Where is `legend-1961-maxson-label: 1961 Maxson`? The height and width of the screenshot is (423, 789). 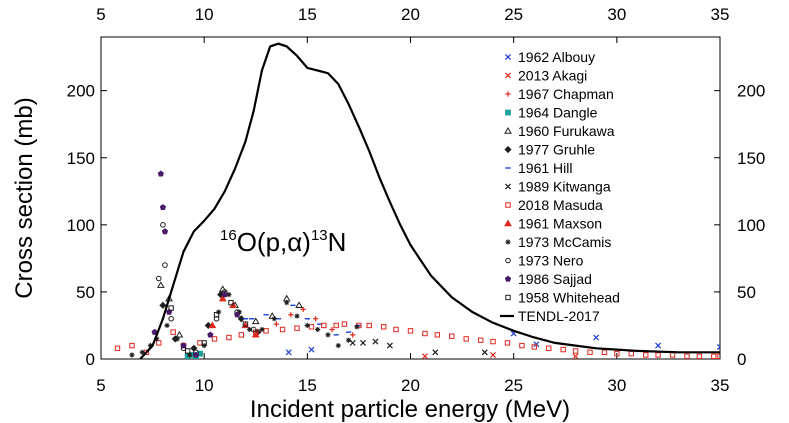
legend-1961-maxson-label: 1961 Maxson is located at coordinates (560, 224).